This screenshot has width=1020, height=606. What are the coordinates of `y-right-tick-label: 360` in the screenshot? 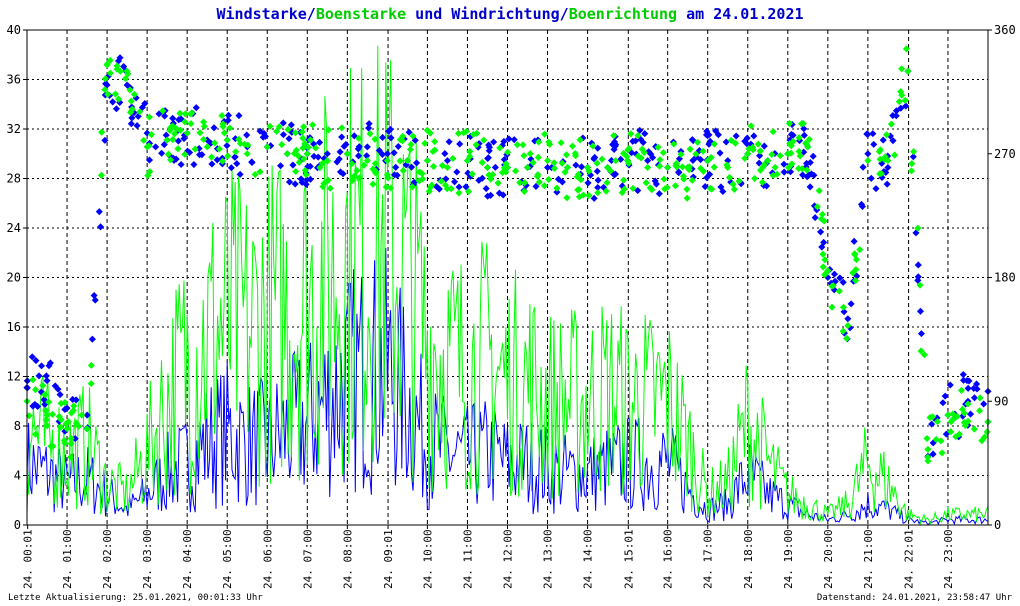 It's located at (1005, 30).